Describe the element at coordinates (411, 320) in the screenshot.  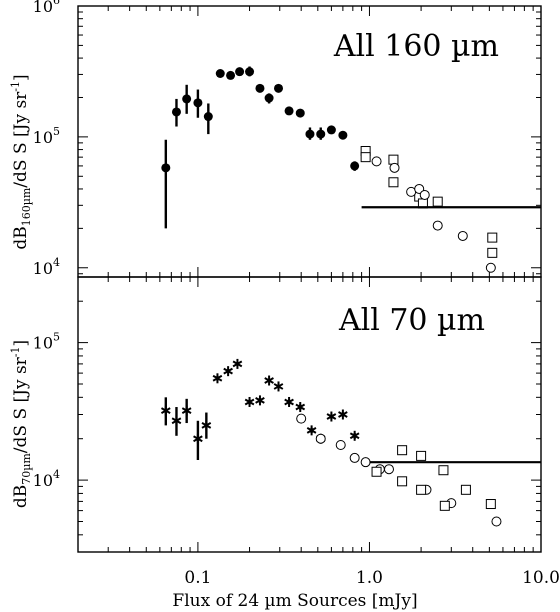
I see `panel-annotation-70: All 70 µm` at that location.